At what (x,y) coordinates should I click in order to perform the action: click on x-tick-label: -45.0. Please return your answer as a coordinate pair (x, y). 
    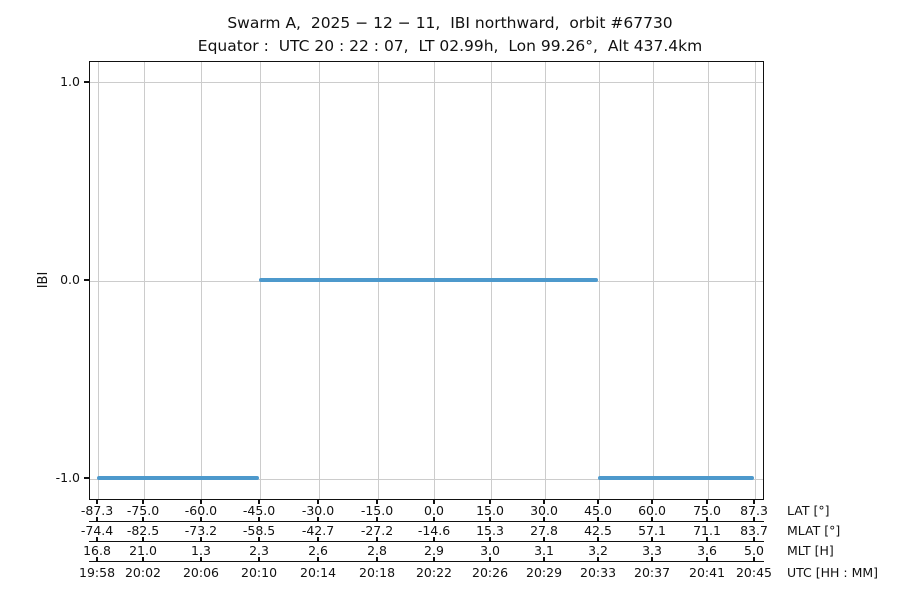
    Looking at the image, I should click on (259, 510).